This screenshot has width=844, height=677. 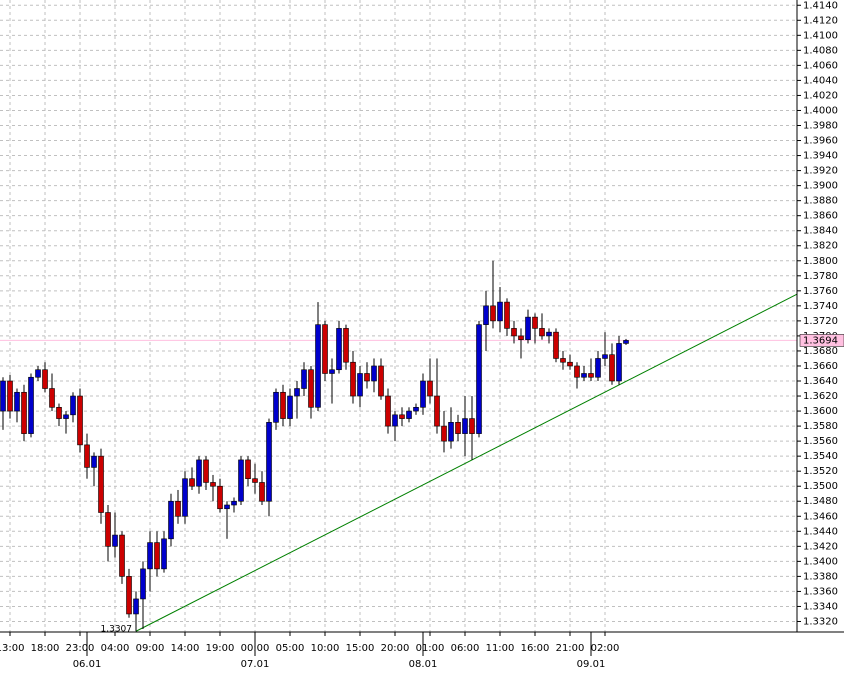 What do you see at coordinates (820, 125) in the screenshot?
I see `y-tick-label: 1.3980` at bounding box center [820, 125].